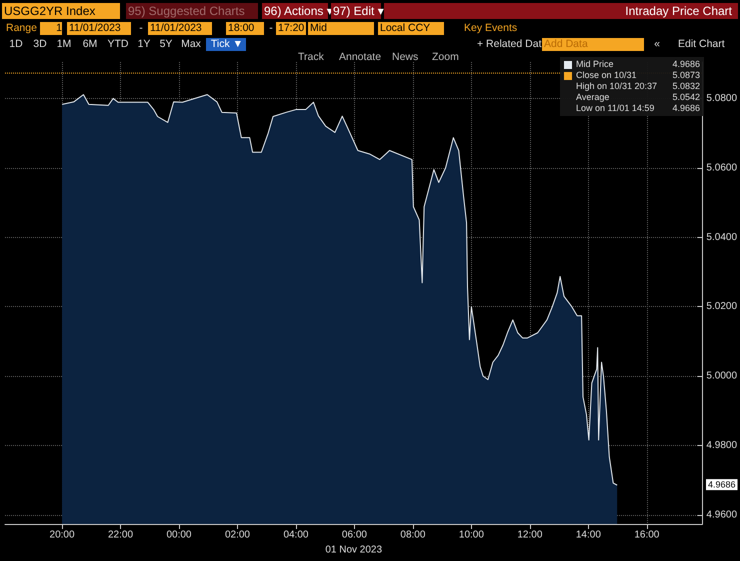  I want to click on legend-label: Mid Price, so click(595, 64).